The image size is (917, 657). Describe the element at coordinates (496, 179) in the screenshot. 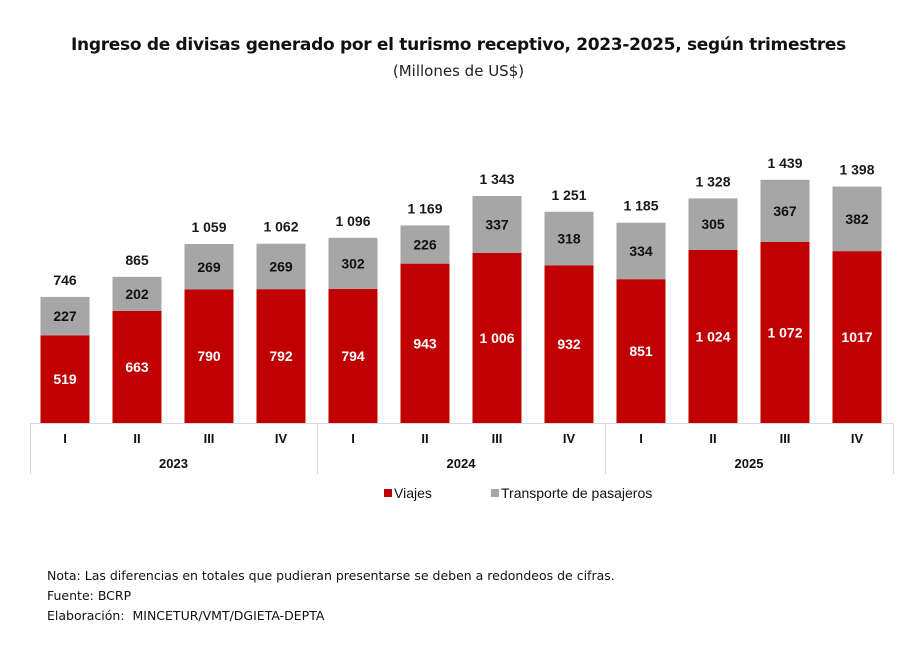

I see `data-label-total: 1 343` at that location.